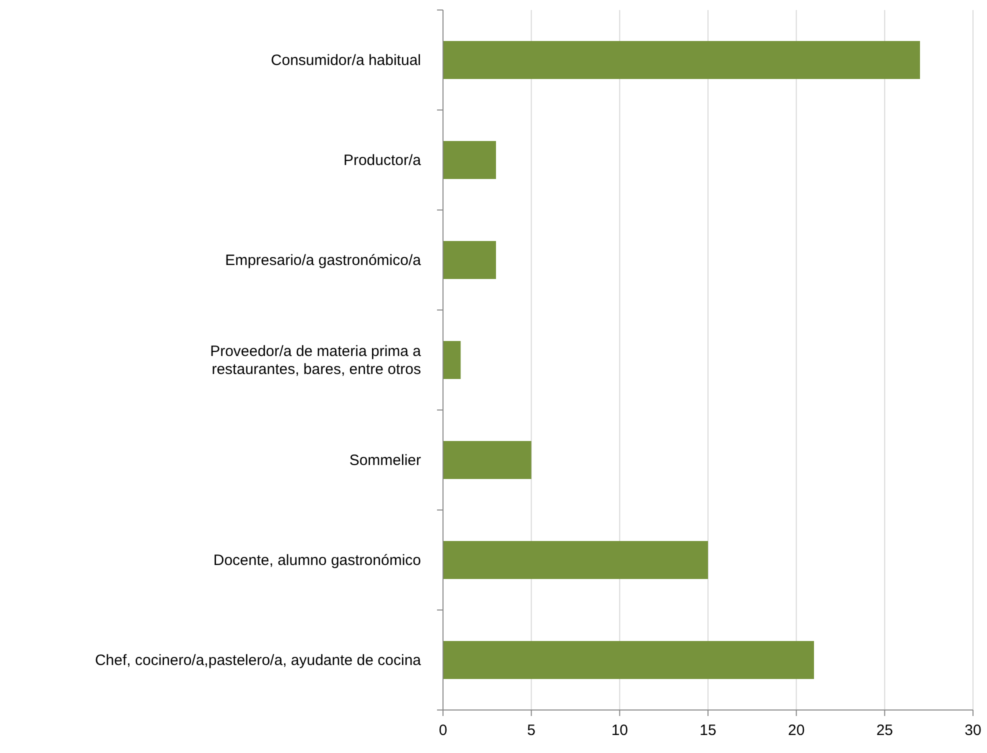 The width and height of the screenshot is (987, 753). I want to click on y-tick-label: Sommelier, so click(385, 460).